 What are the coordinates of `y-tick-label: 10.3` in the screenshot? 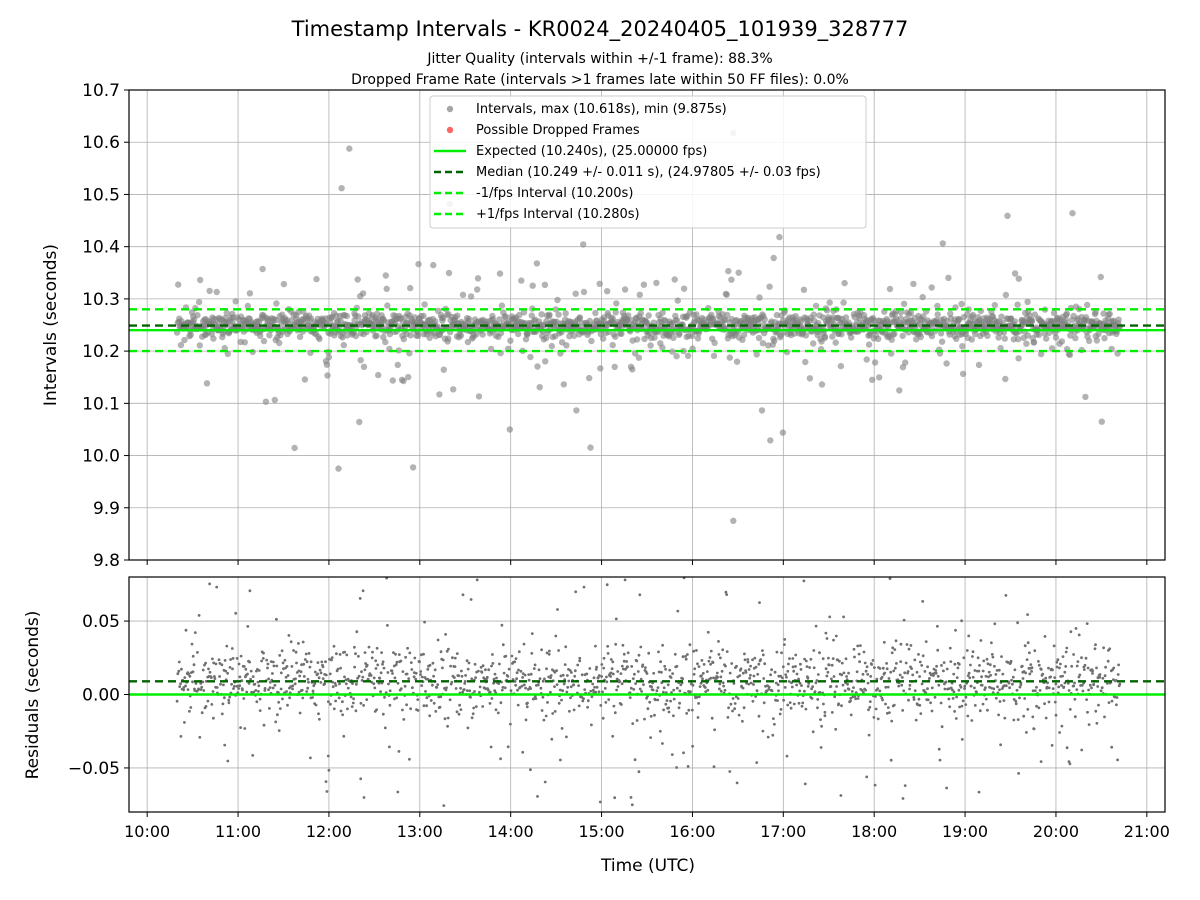 It's located at (101, 300).